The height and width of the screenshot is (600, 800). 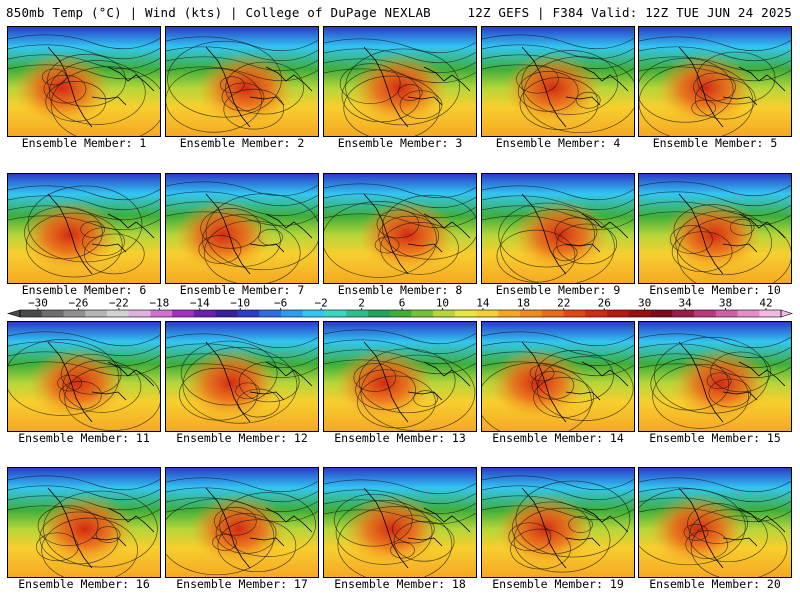 I want to click on ensemble-member-label: Ensemble Member: 6, so click(x=84, y=290).